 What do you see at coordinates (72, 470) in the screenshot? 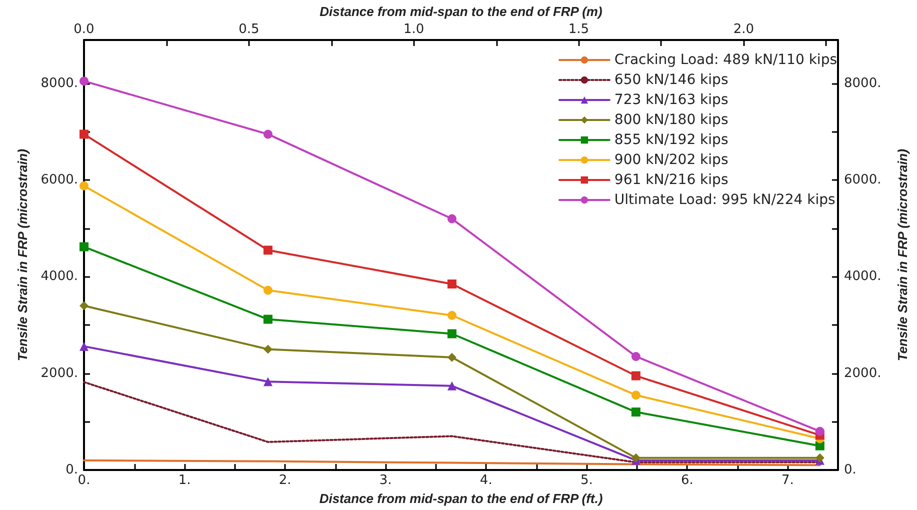
I see `y-tick-label: 0.` at bounding box center [72, 470].